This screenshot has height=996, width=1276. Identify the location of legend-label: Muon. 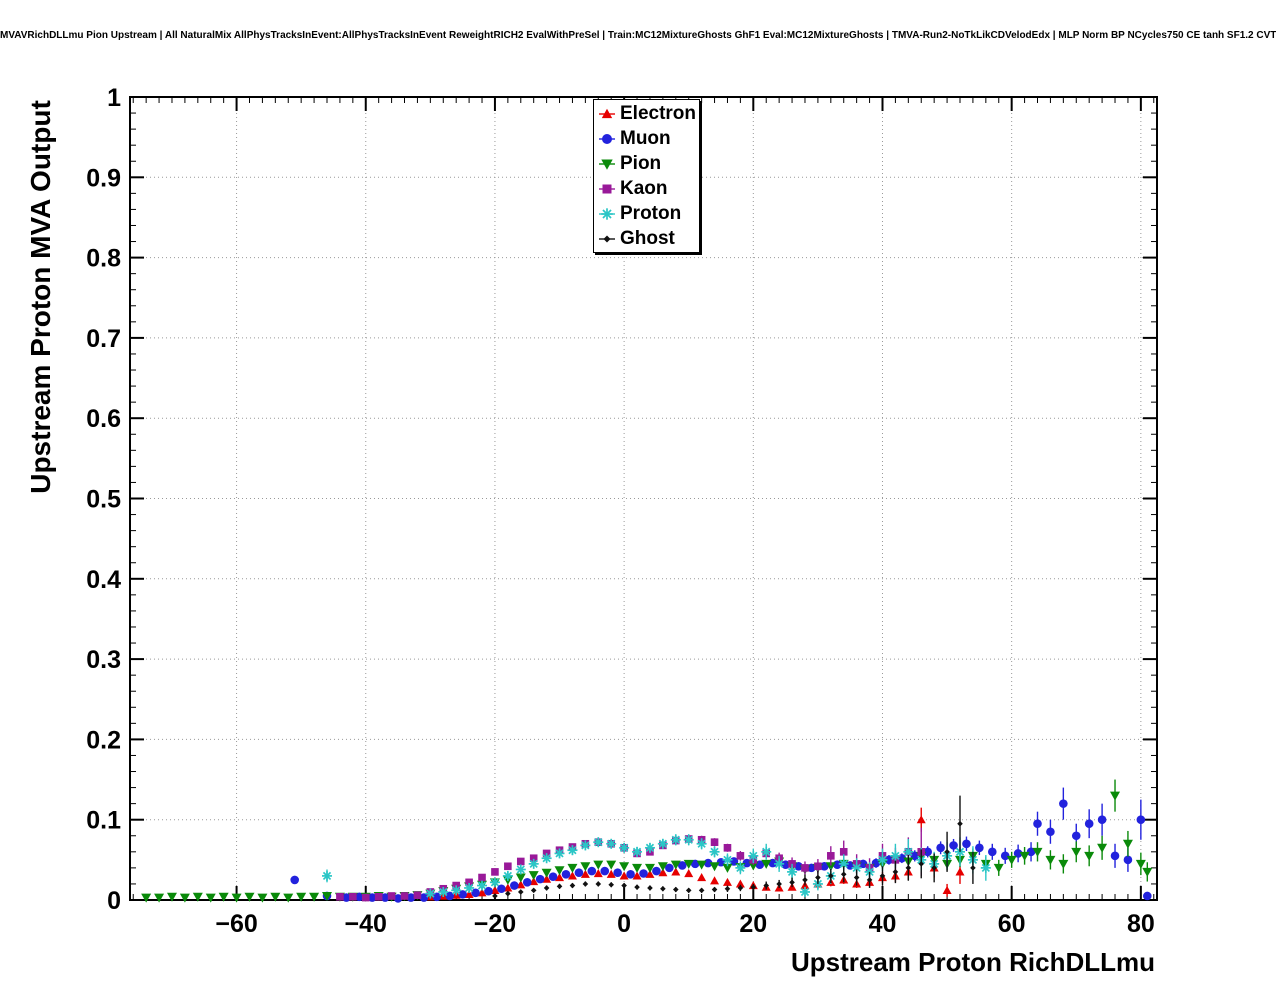
(645, 138).